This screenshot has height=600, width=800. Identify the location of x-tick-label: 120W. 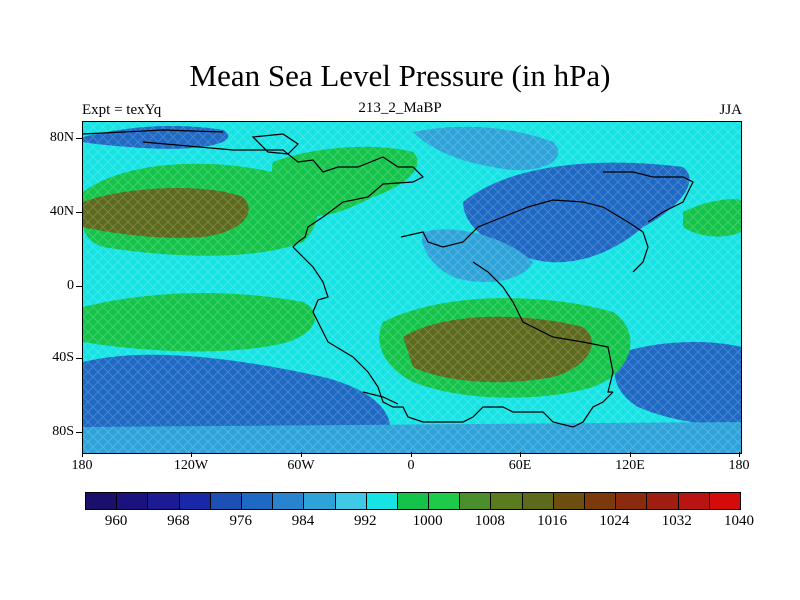
(191, 465).